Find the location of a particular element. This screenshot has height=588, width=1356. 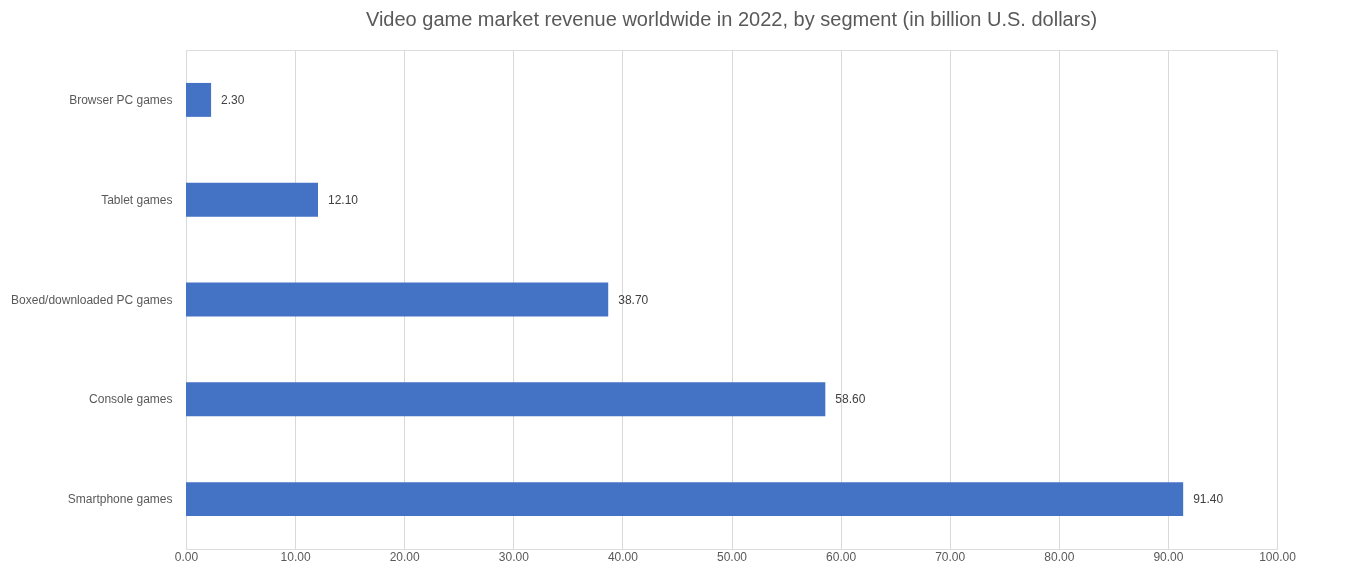

x-tick-label: 10.00 is located at coordinates (295, 556).